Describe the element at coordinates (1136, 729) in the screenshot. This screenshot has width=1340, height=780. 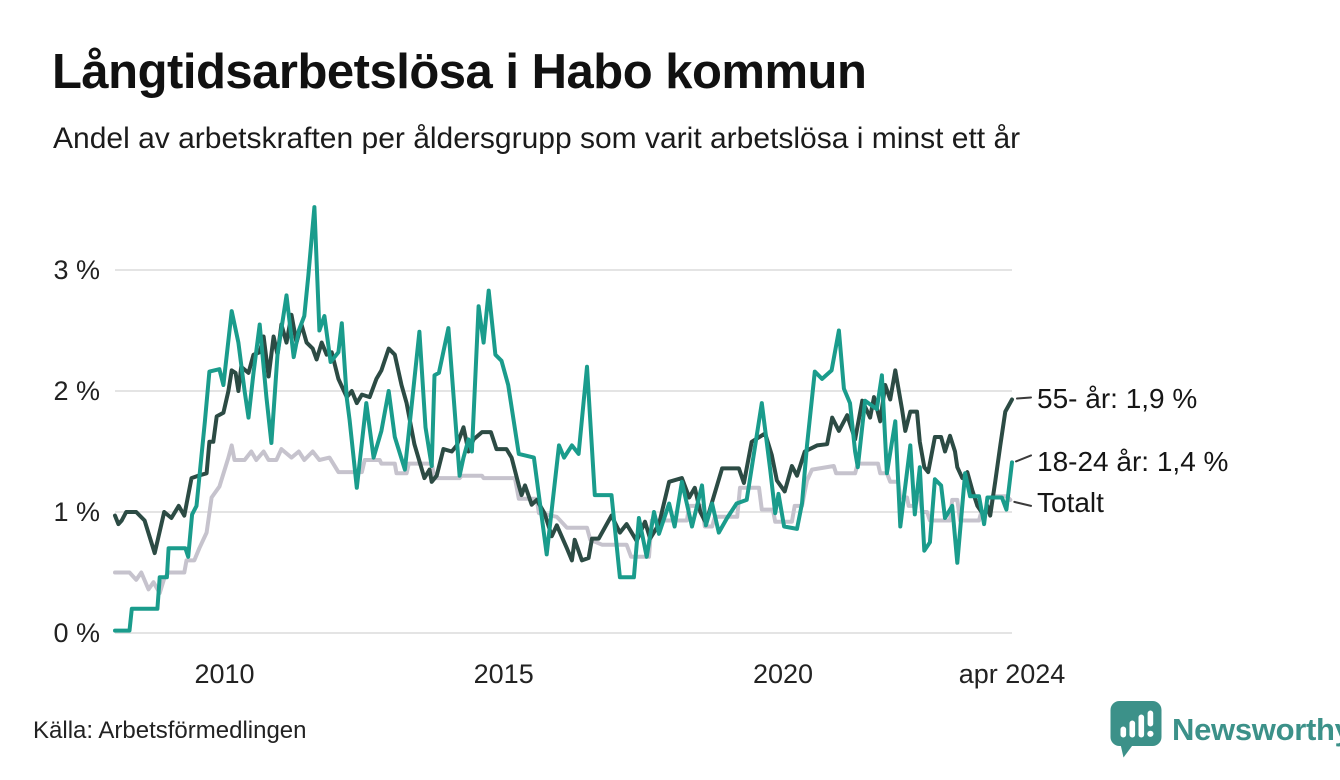
I see `newsworthy-logo-icon` at that location.